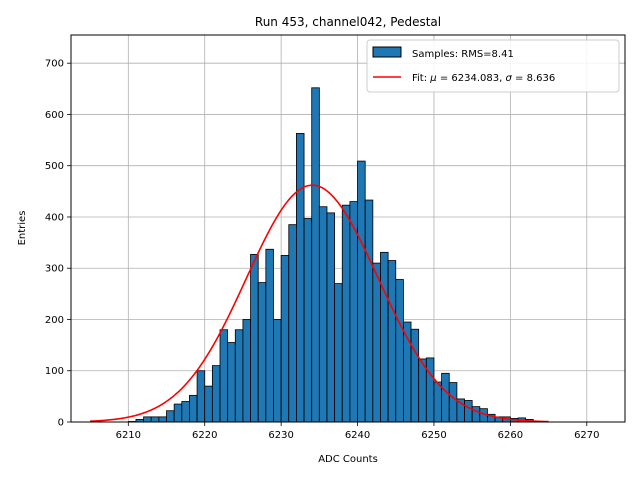  I want to click on fit-prefix: Fit:, so click(421, 78).